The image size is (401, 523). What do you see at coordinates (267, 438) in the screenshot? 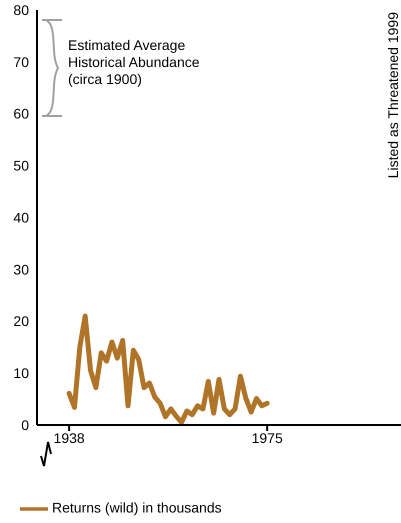
I see `x-tick-label: 1975` at bounding box center [267, 438].